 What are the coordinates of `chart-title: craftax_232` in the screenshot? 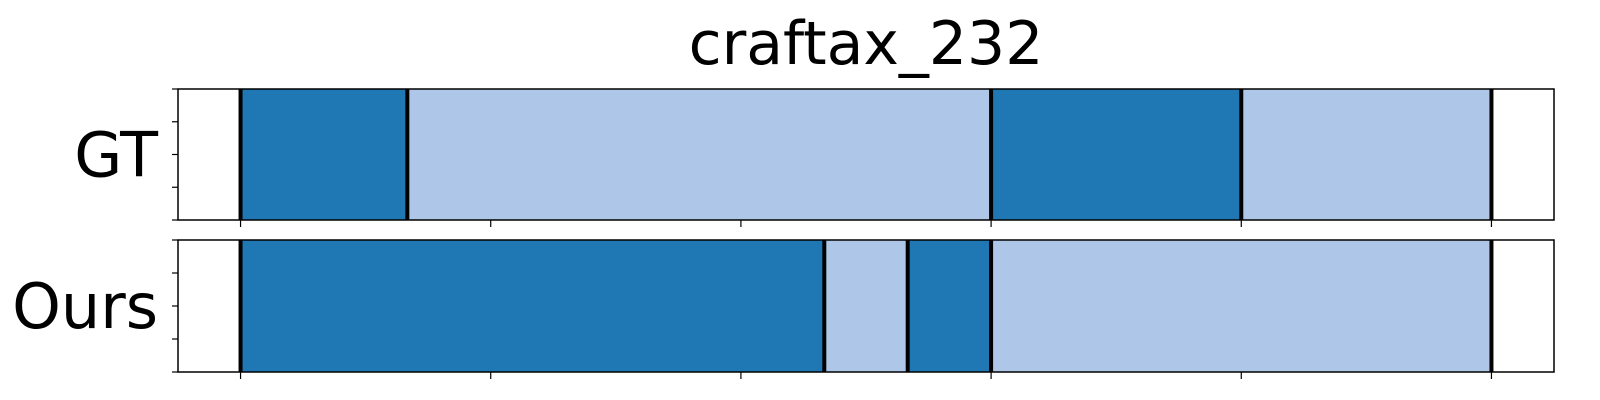 It's located at (866, 44).